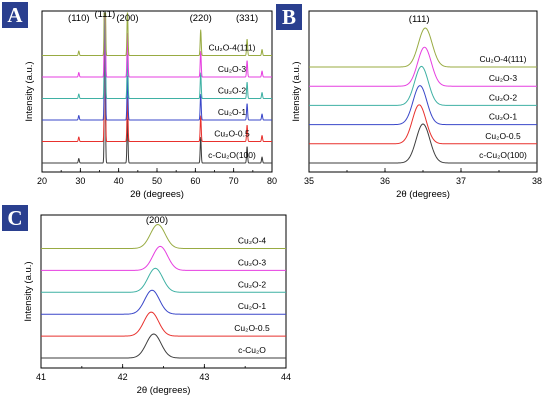 This screenshot has width=550, height=417. I want to click on panel-badge-letter: C, so click(14, 218).